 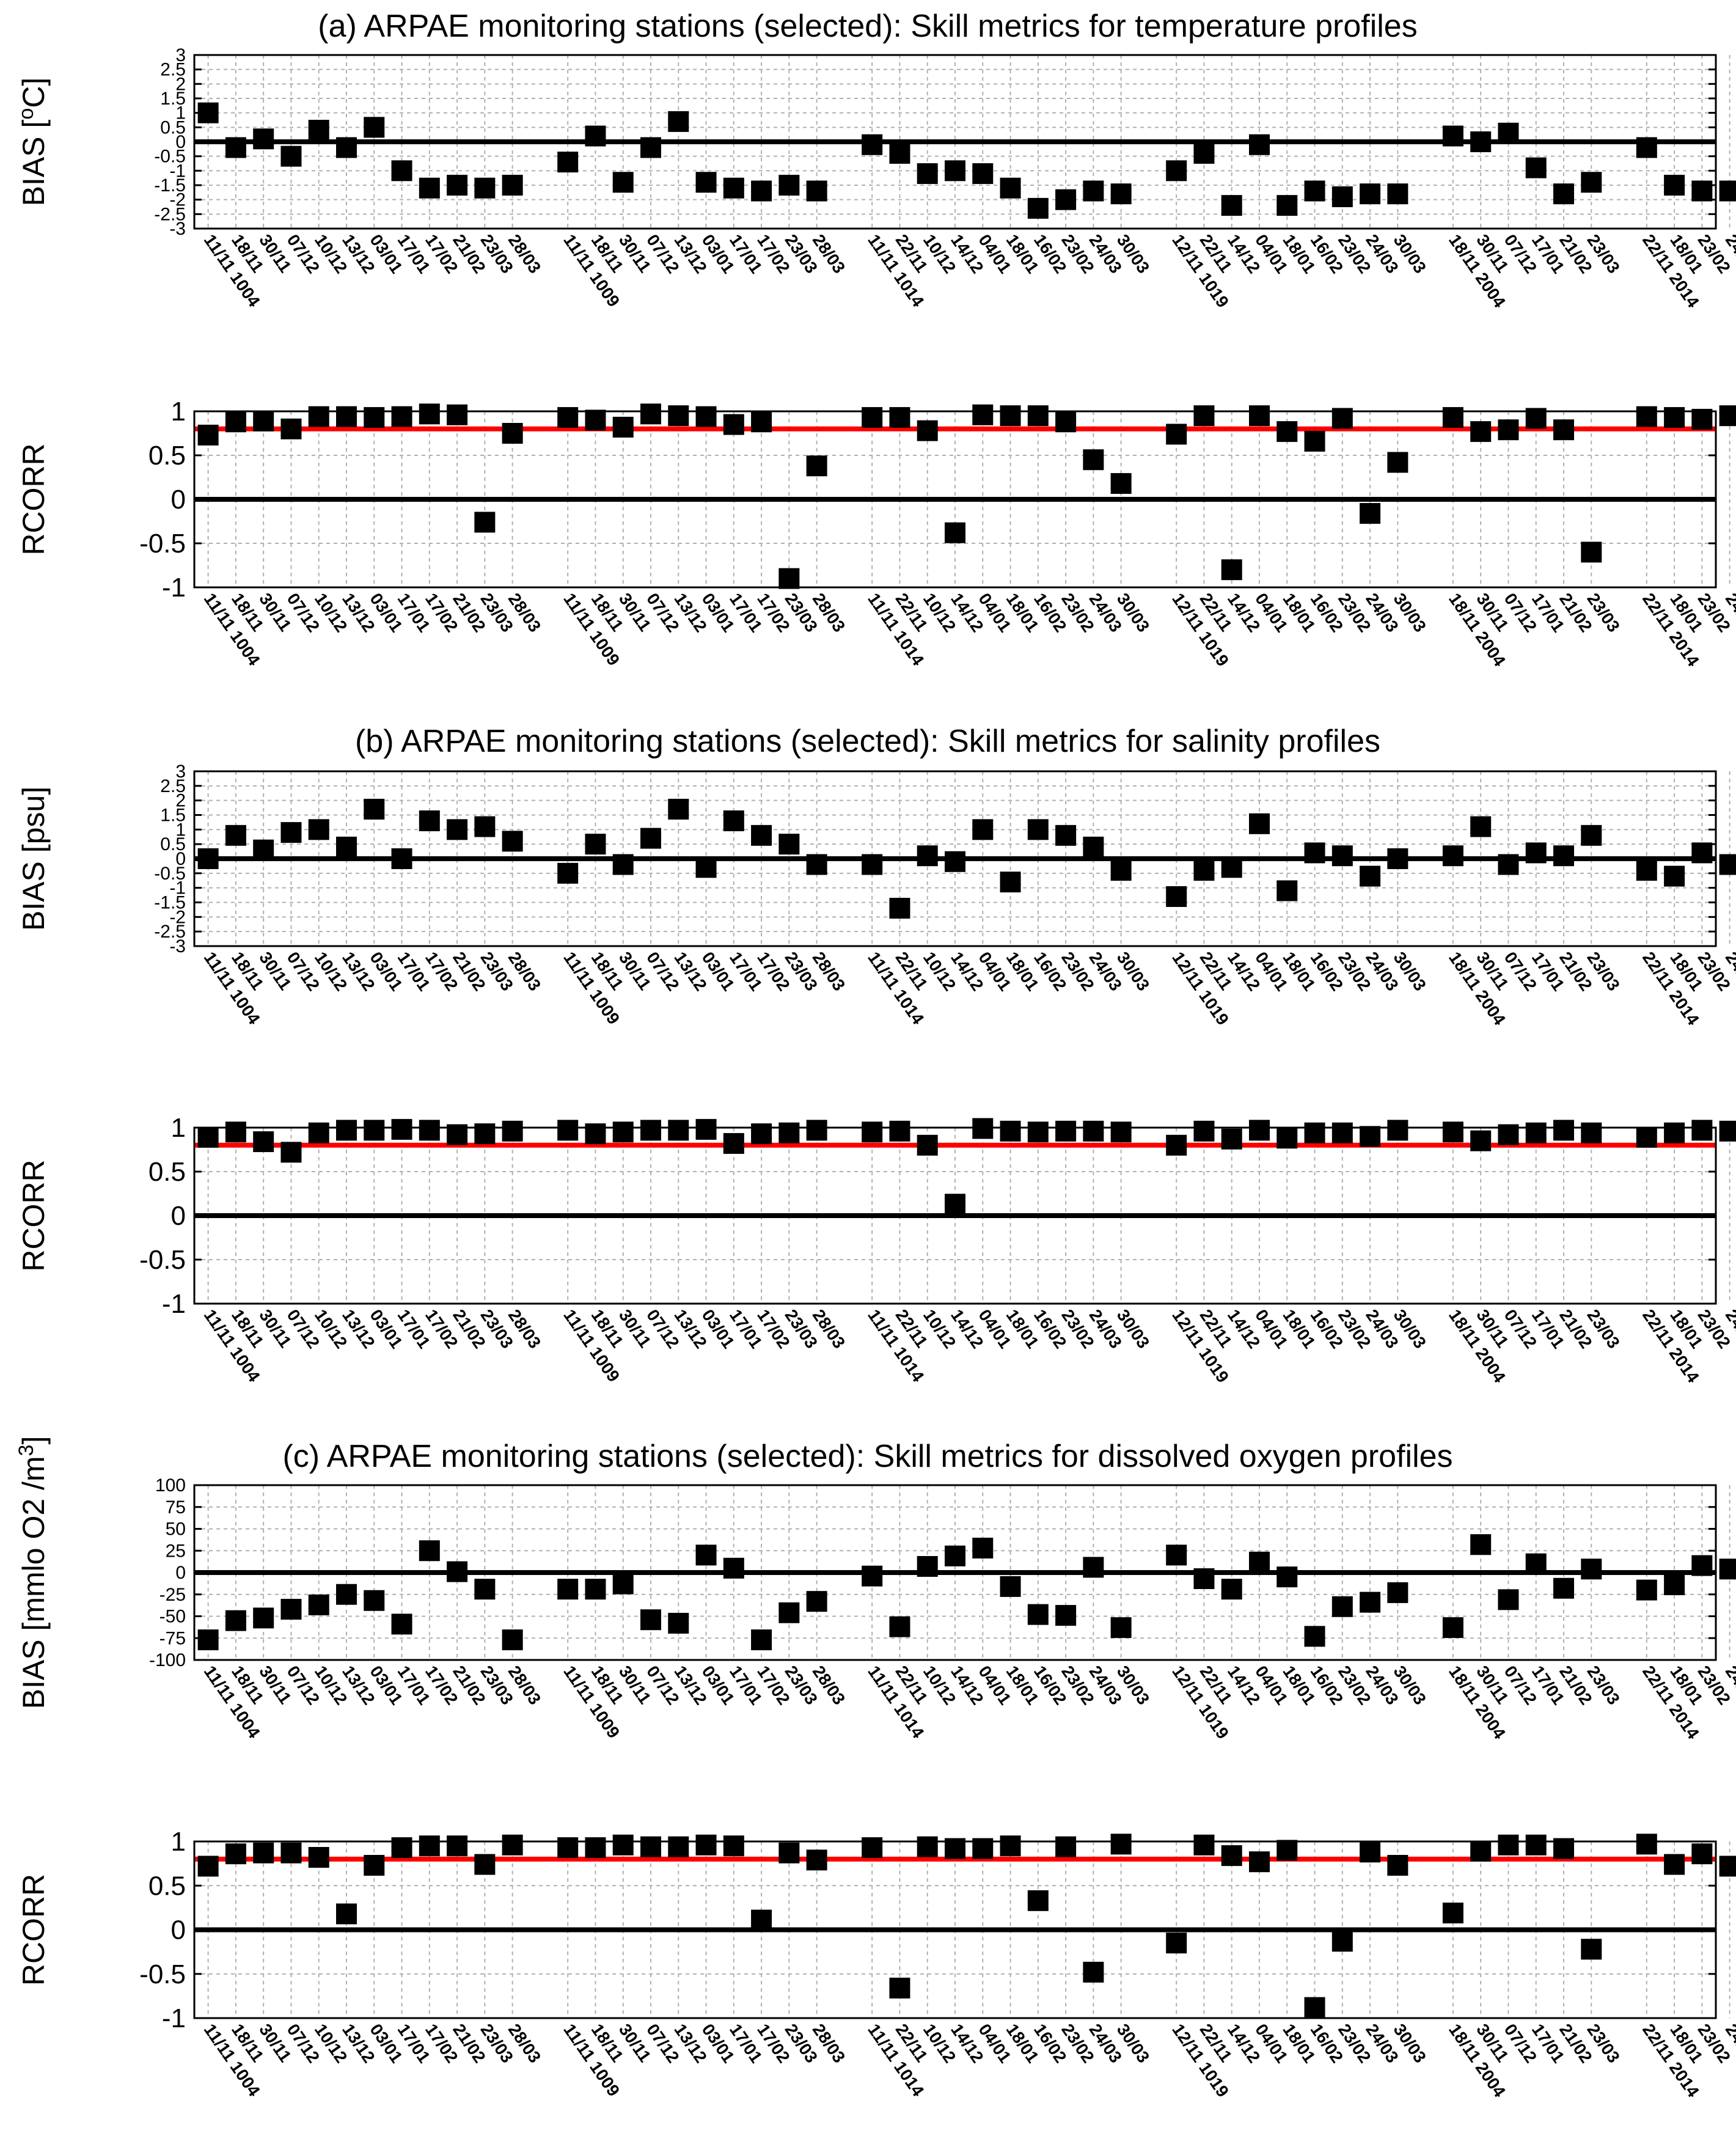 What do you see at coordinates (176, 1507) in the screenshot?
I see `ytick-label: 75` at bounding box center [176, 1507].